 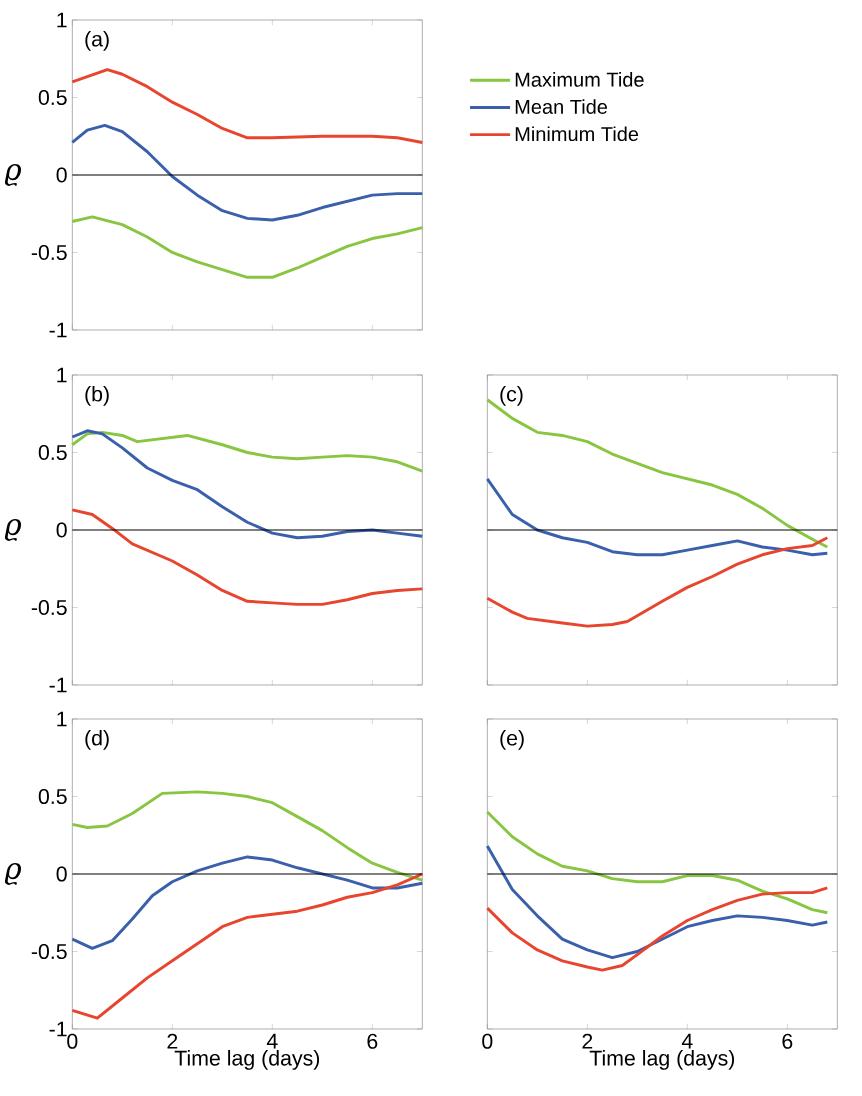 What do you see at coordinates (511, 395) in the screenshot?
I see `chart-title: (c)` at bounding box center [511, 395].